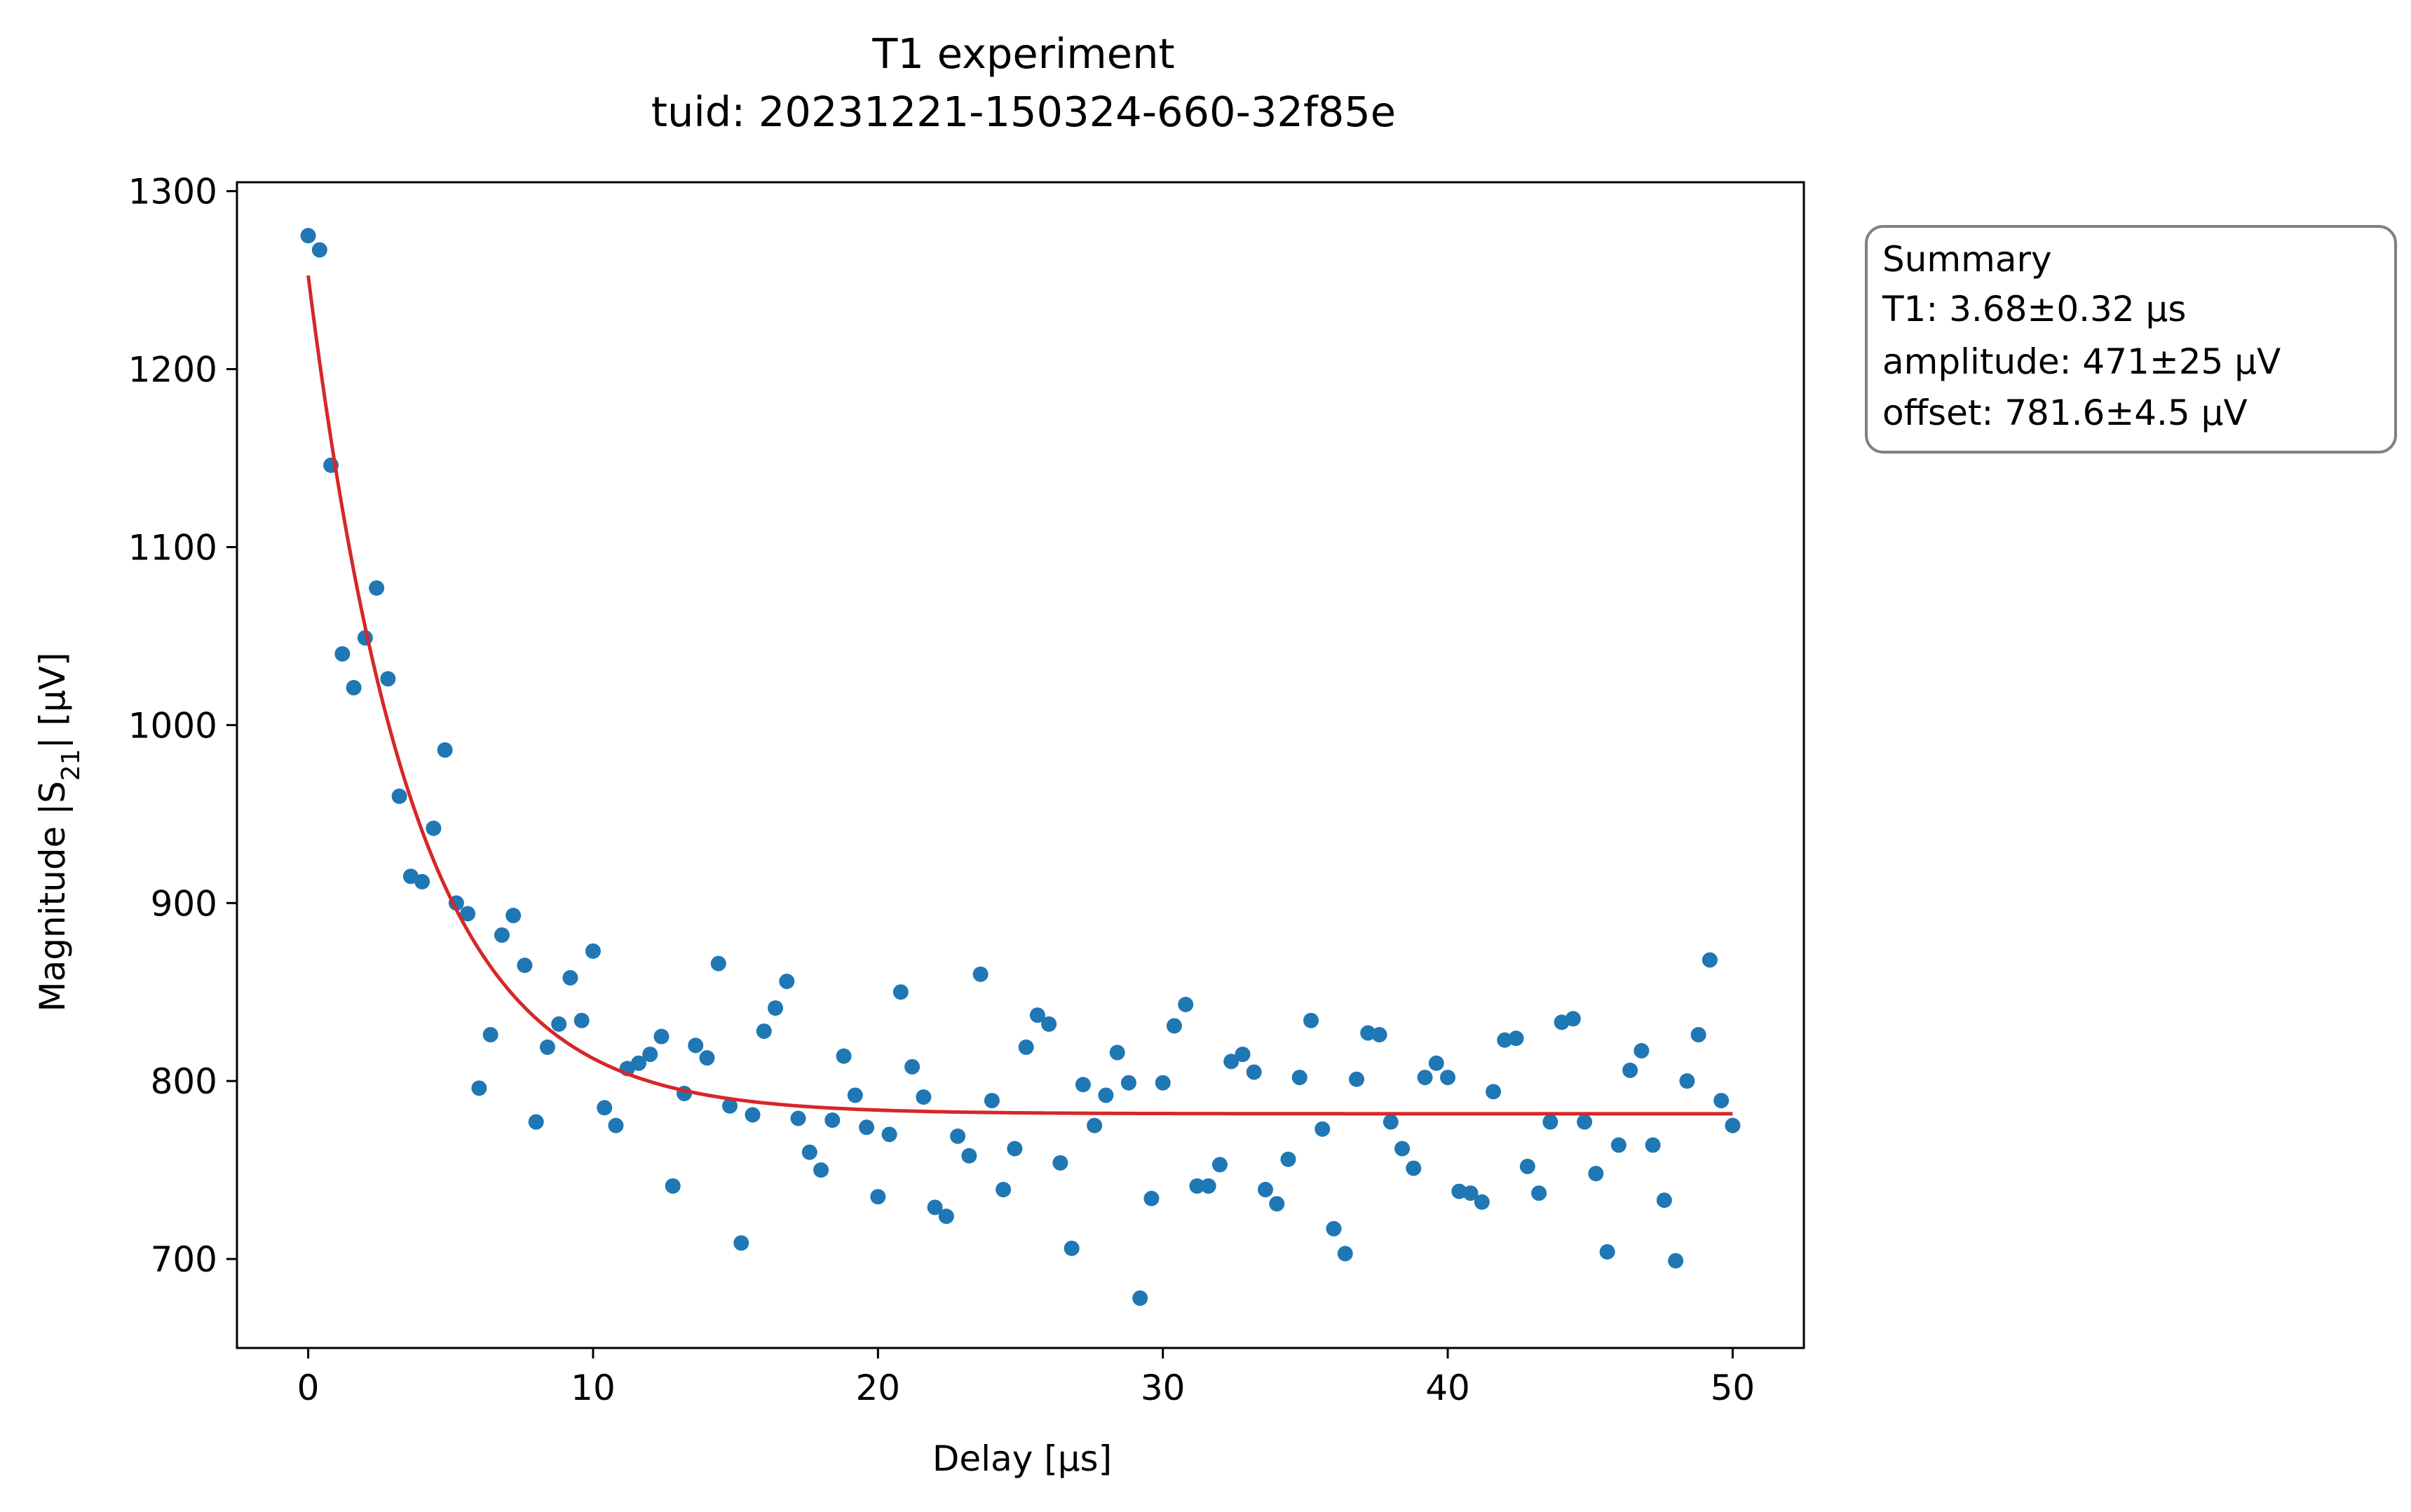  I want to click on x-axis-label: Delay [µs], so click(1022, 1459).